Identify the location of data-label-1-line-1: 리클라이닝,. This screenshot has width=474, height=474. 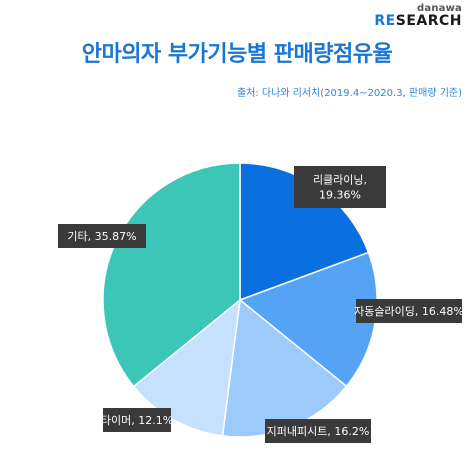
(340, 180).